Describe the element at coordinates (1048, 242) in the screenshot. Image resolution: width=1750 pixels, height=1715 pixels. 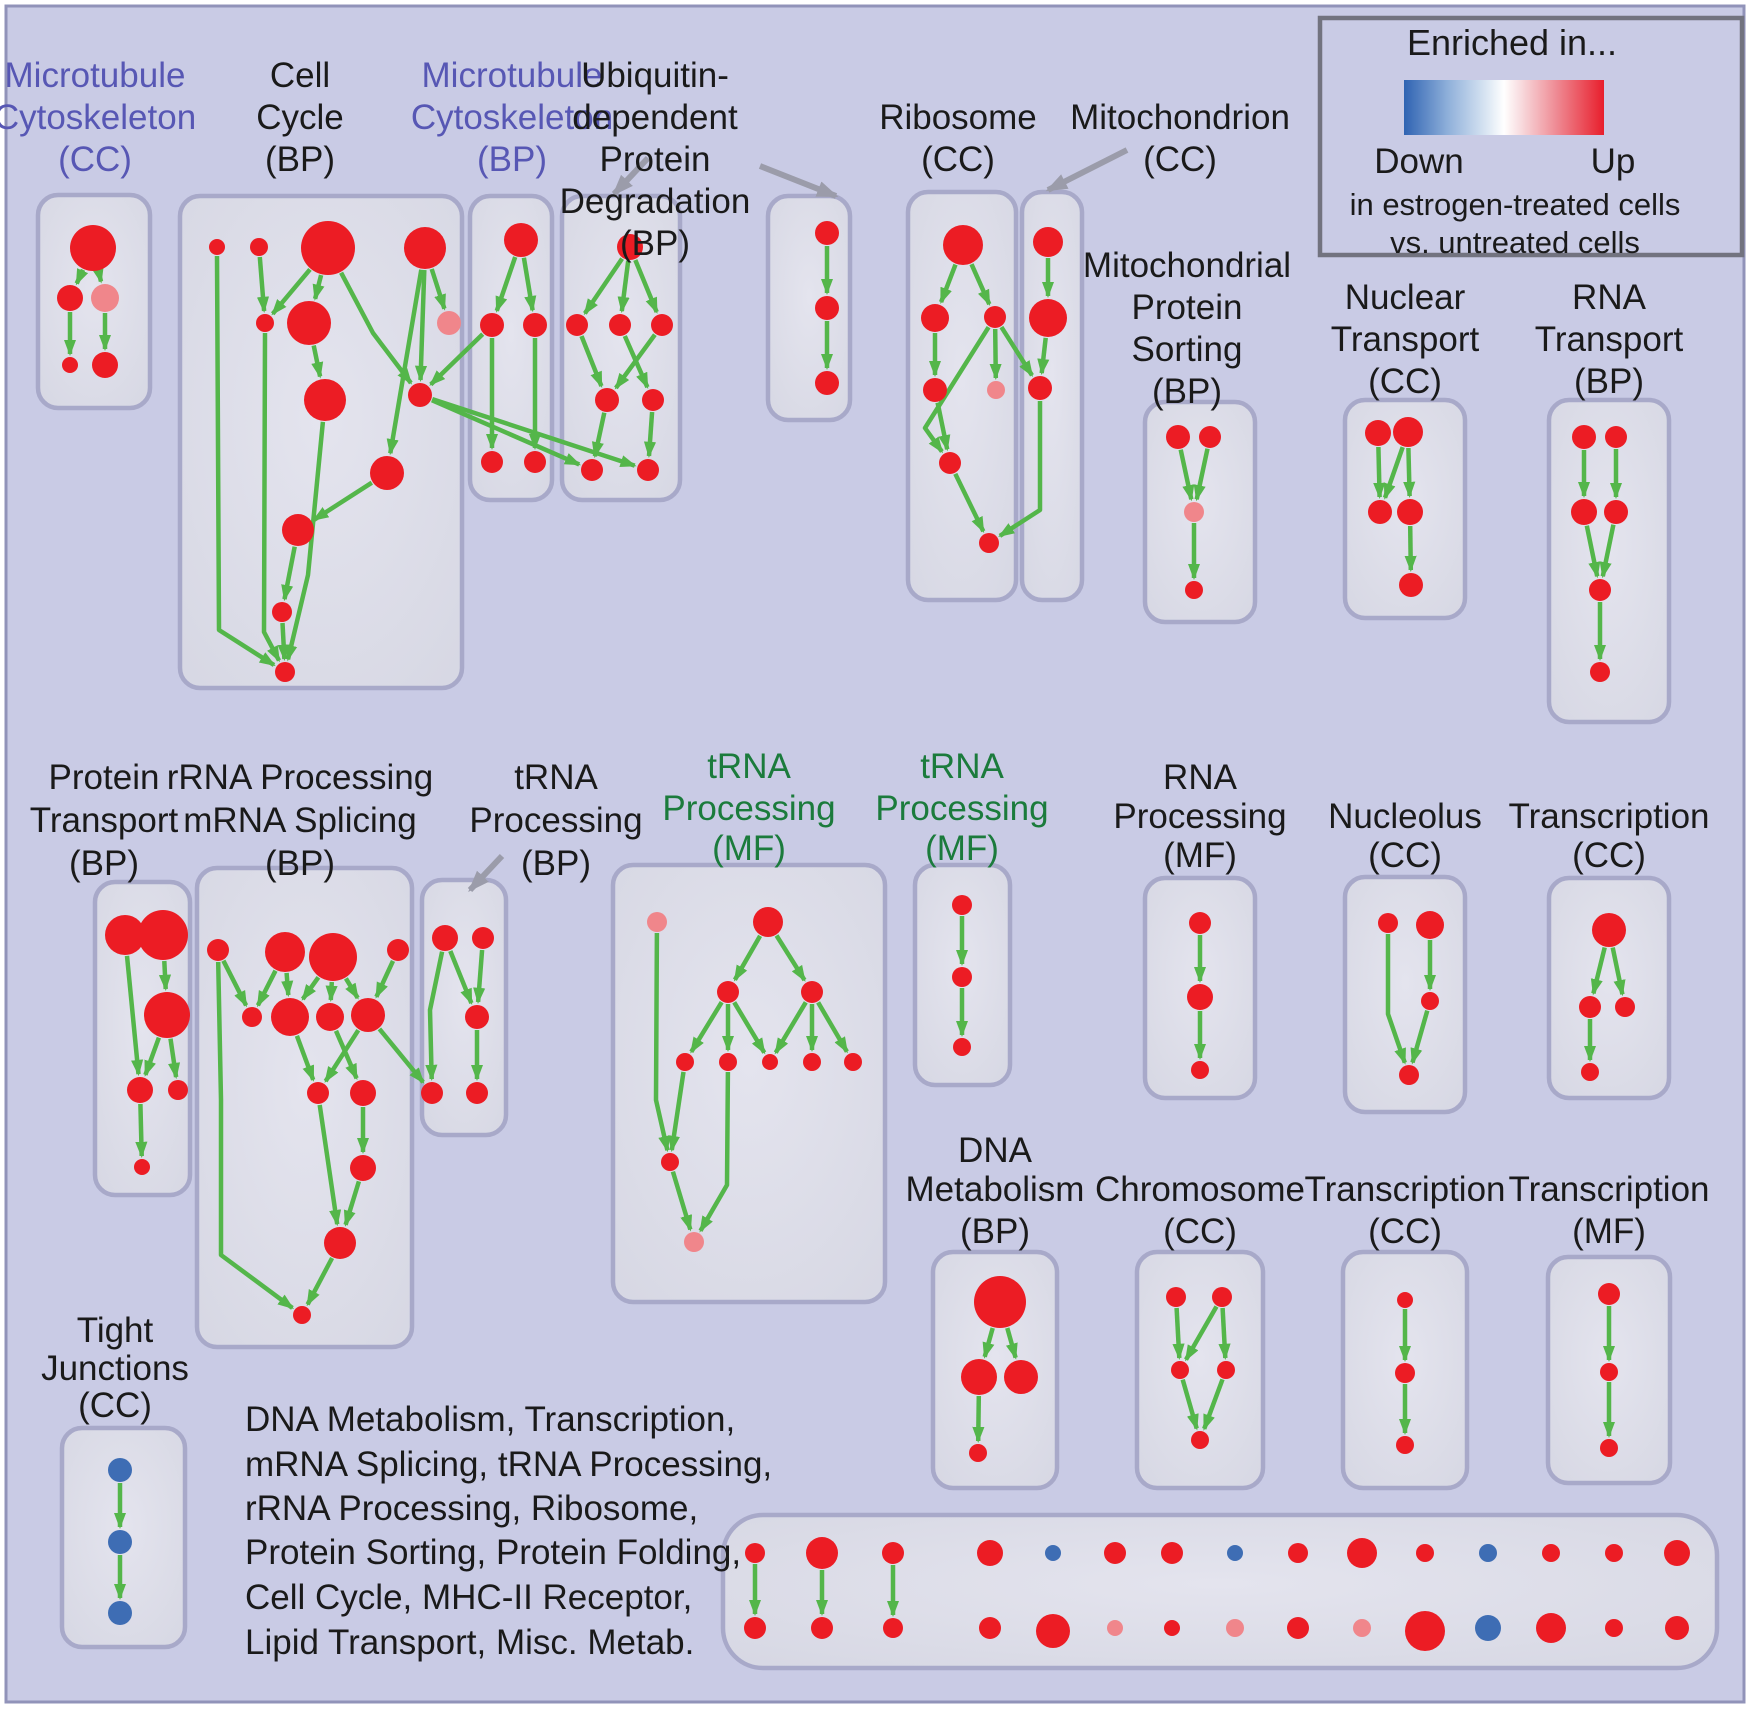
I see `go-term-node-mit1-red` at that location.